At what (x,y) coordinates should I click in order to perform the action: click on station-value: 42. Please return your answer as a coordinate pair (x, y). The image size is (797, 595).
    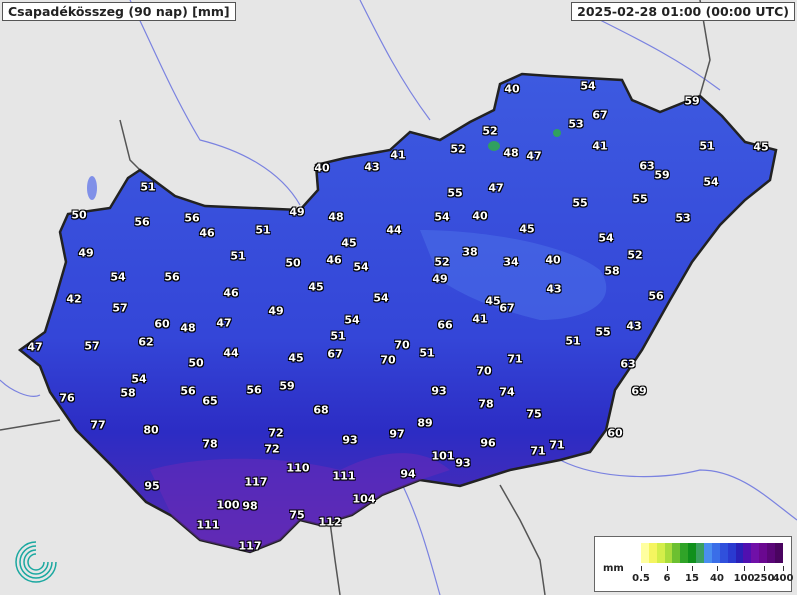
    Looking at the image, I should click on (74, 299).